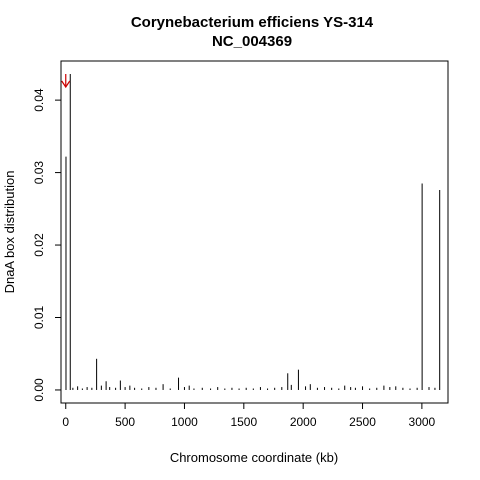 The width and height of the screenshot is (480, 480). Describe the element at coordinates (47, 245) in the screenshot. I see `y-axis: 0.00 0.01 0.02 0.03 0.04` at that location.